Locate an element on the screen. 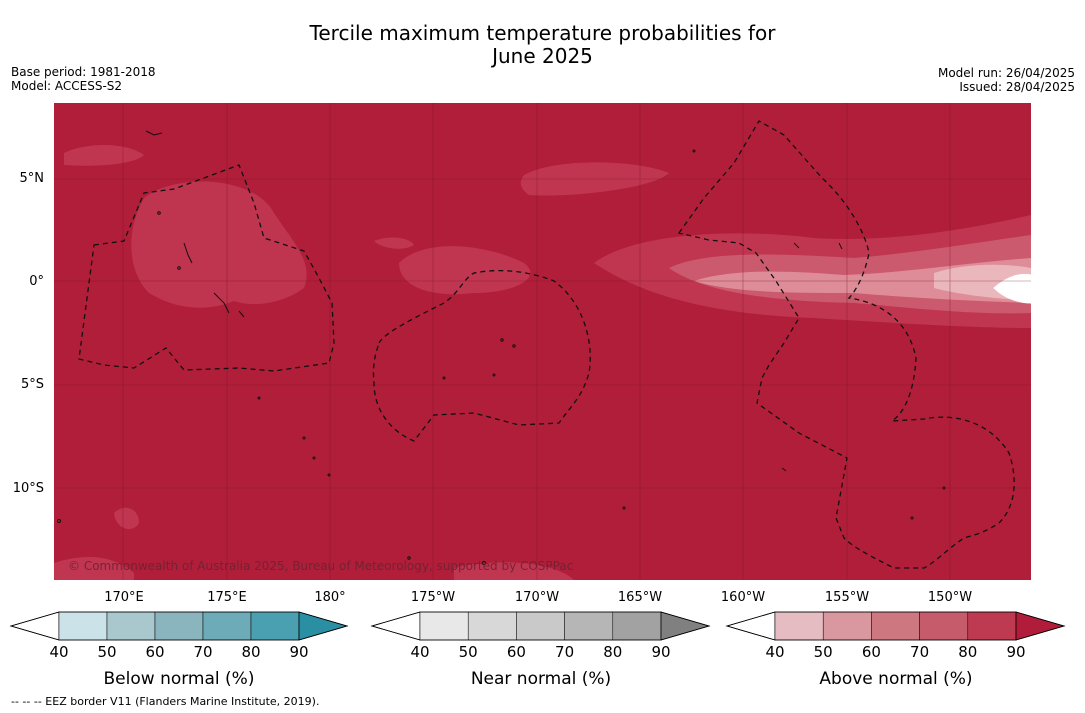  colorbar-below-tick: 40 is located at coordinates (59, 652).